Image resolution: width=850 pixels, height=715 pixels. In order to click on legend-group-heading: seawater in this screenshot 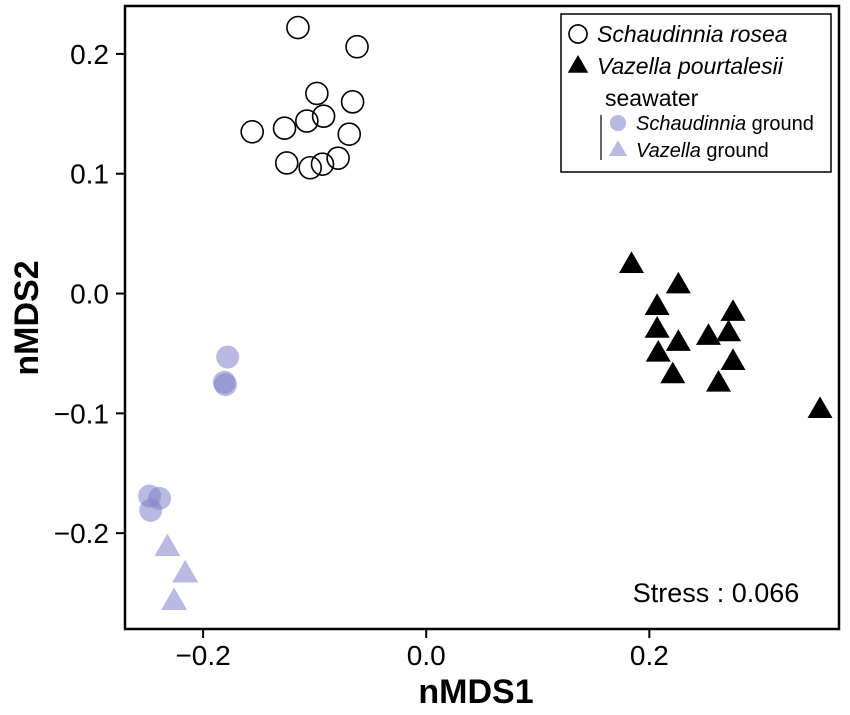, I will do `click(652, 98)`.